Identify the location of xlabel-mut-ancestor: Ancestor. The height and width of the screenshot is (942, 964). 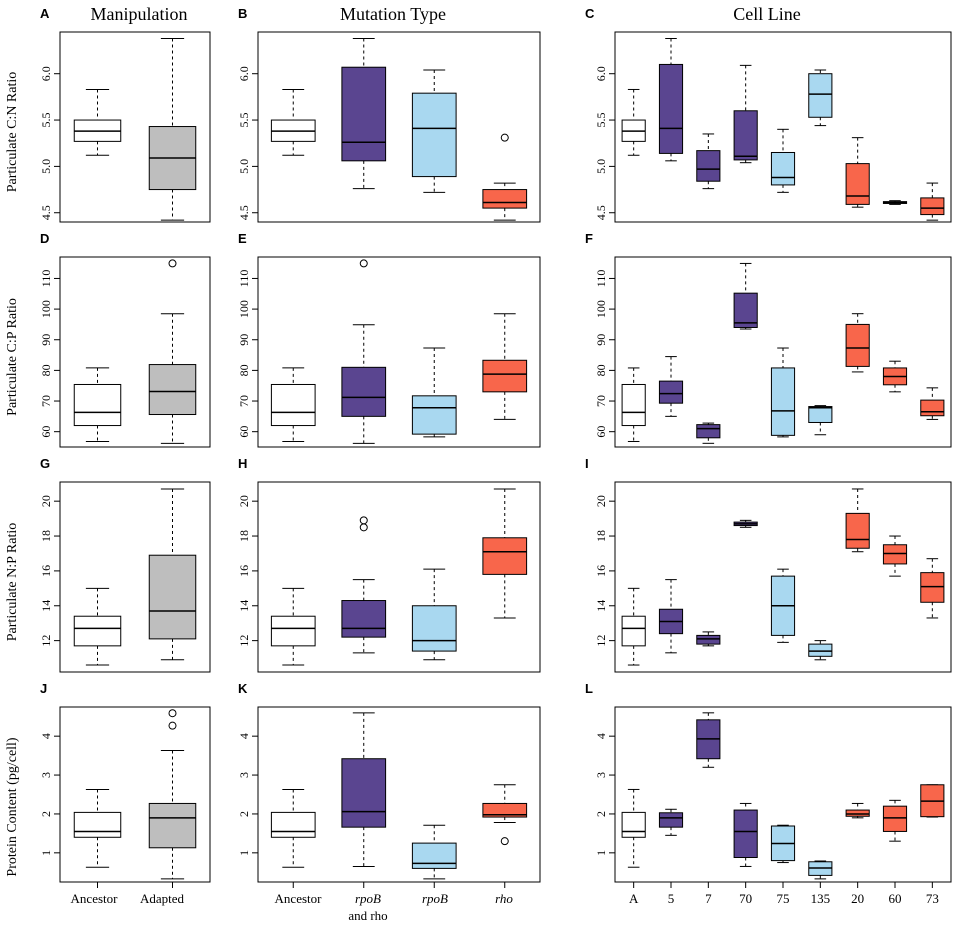
(299, 898).